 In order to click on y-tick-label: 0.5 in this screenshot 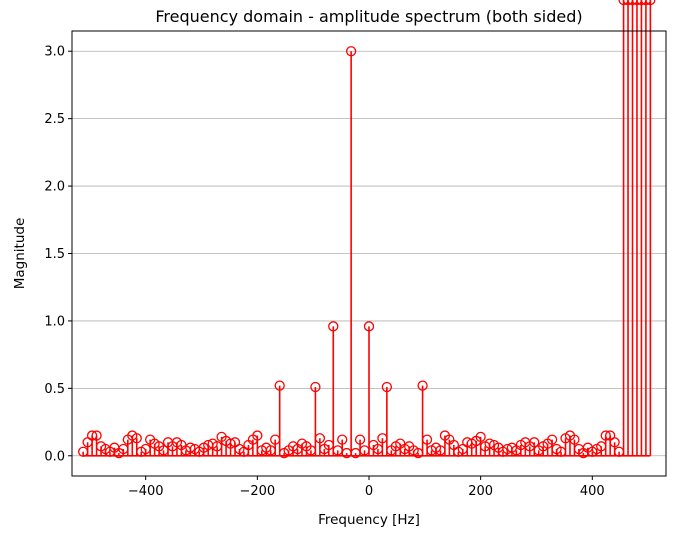, I will do `click(54, 389)`.